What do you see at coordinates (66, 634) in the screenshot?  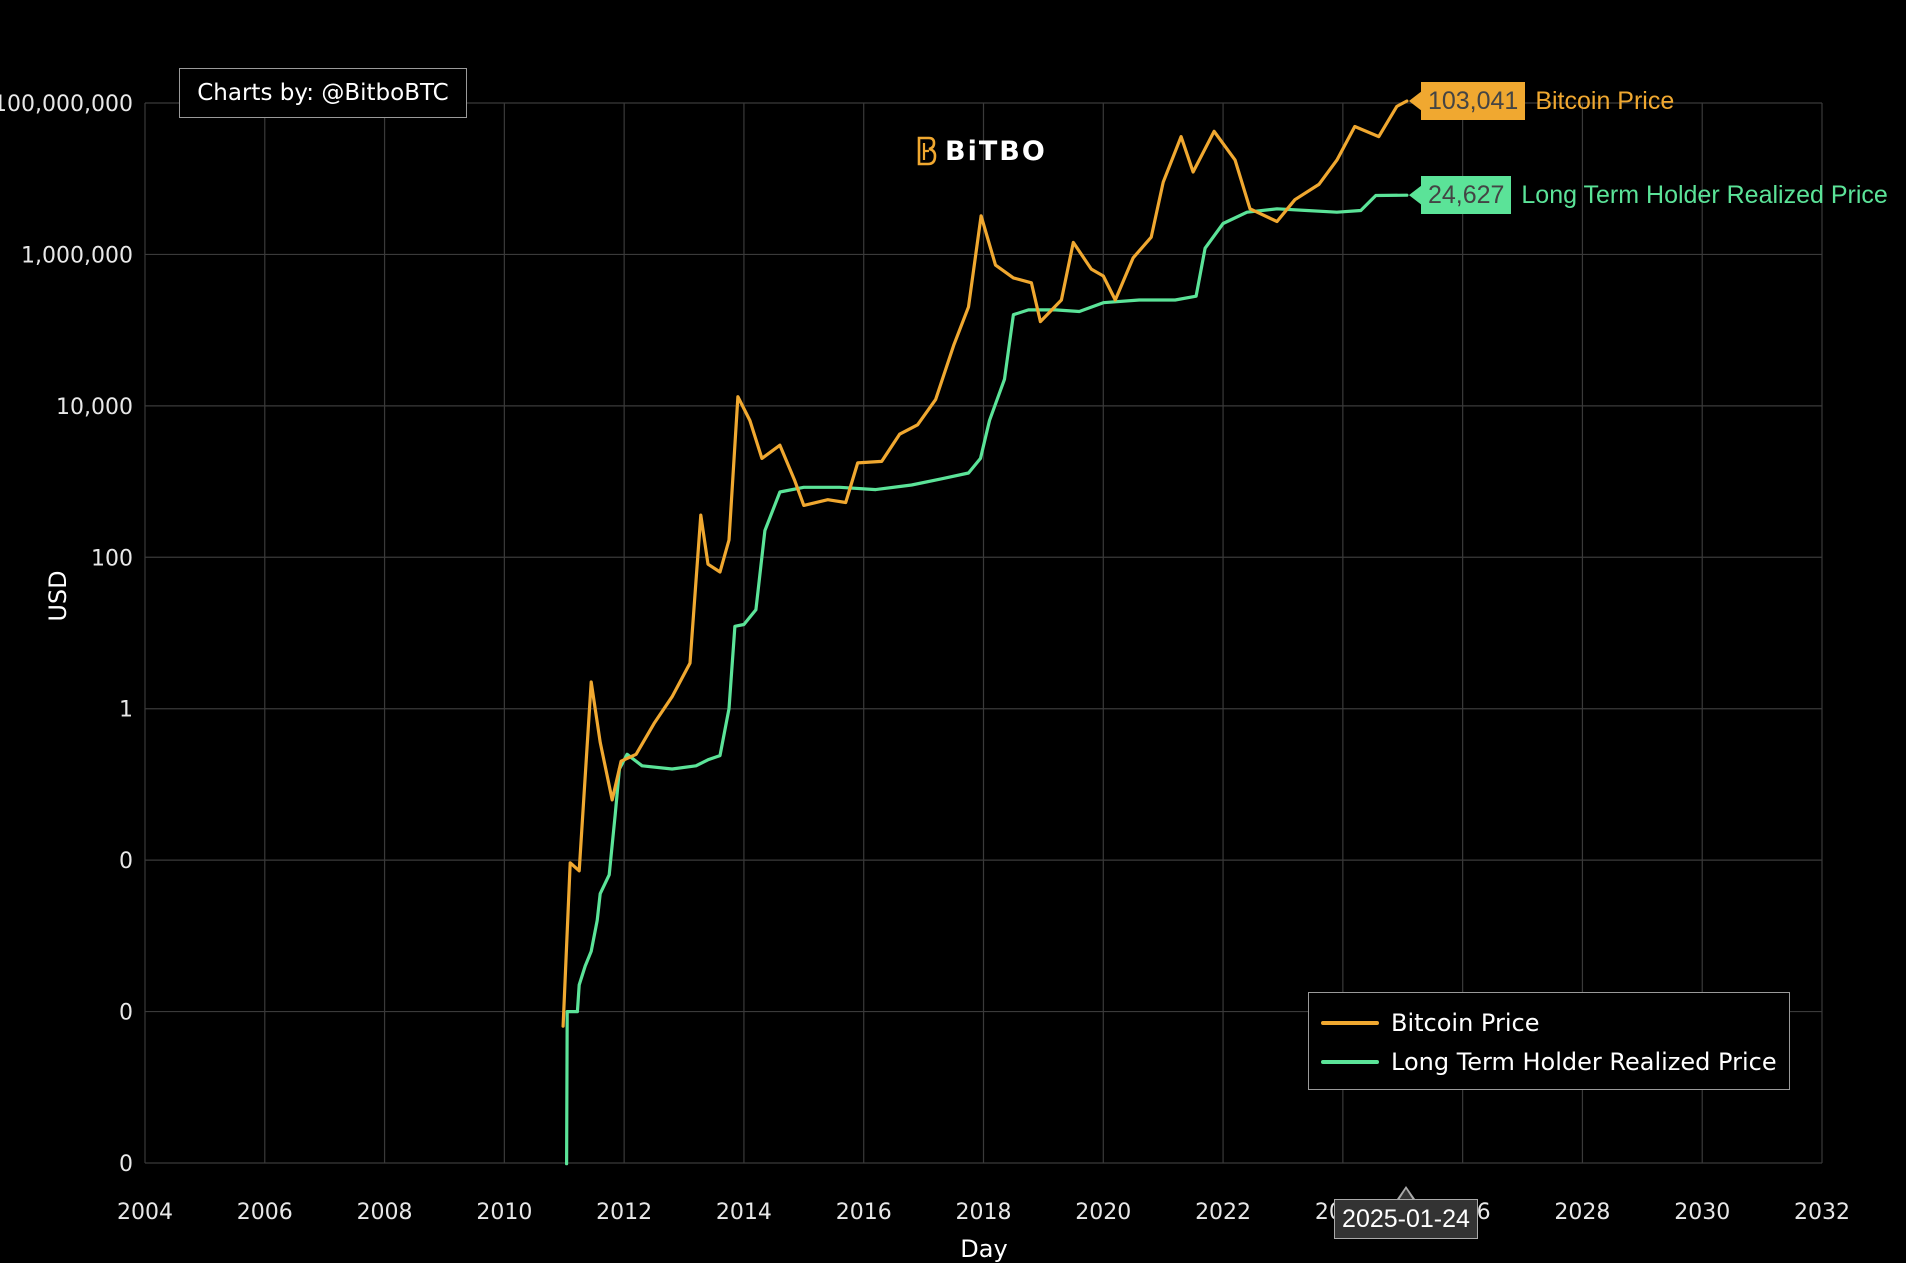 I see `y-tick-labels: 0 0 0 1 100 10,000 1,000,000 100,000,000` at bounding box center [66, 634].